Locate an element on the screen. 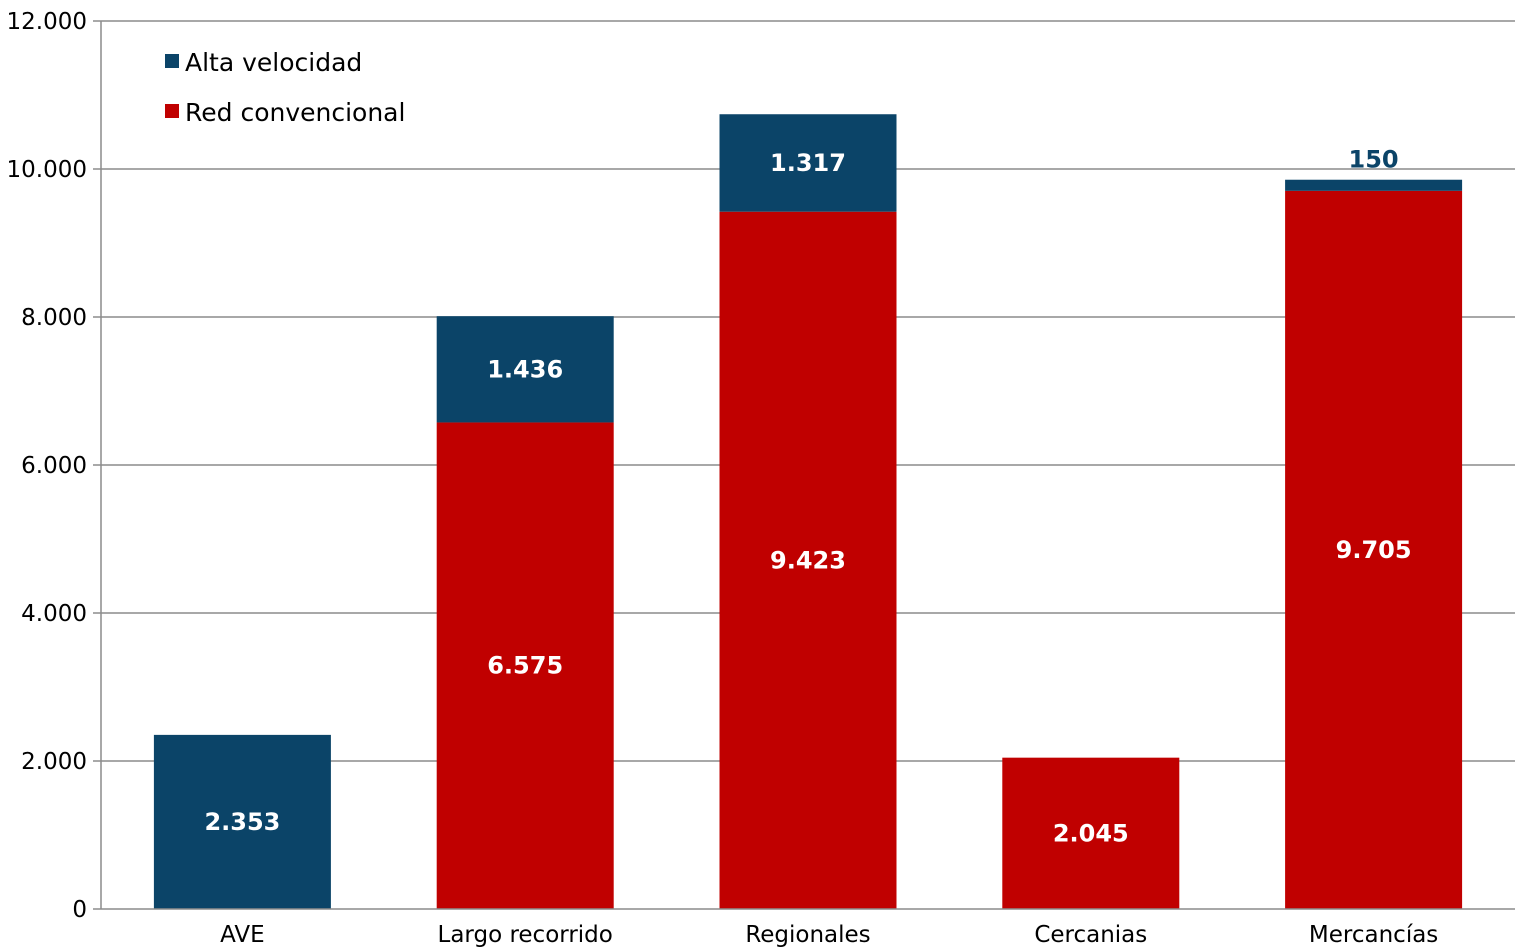  y-tick-label: 0 is located at coordinates (79, 910).